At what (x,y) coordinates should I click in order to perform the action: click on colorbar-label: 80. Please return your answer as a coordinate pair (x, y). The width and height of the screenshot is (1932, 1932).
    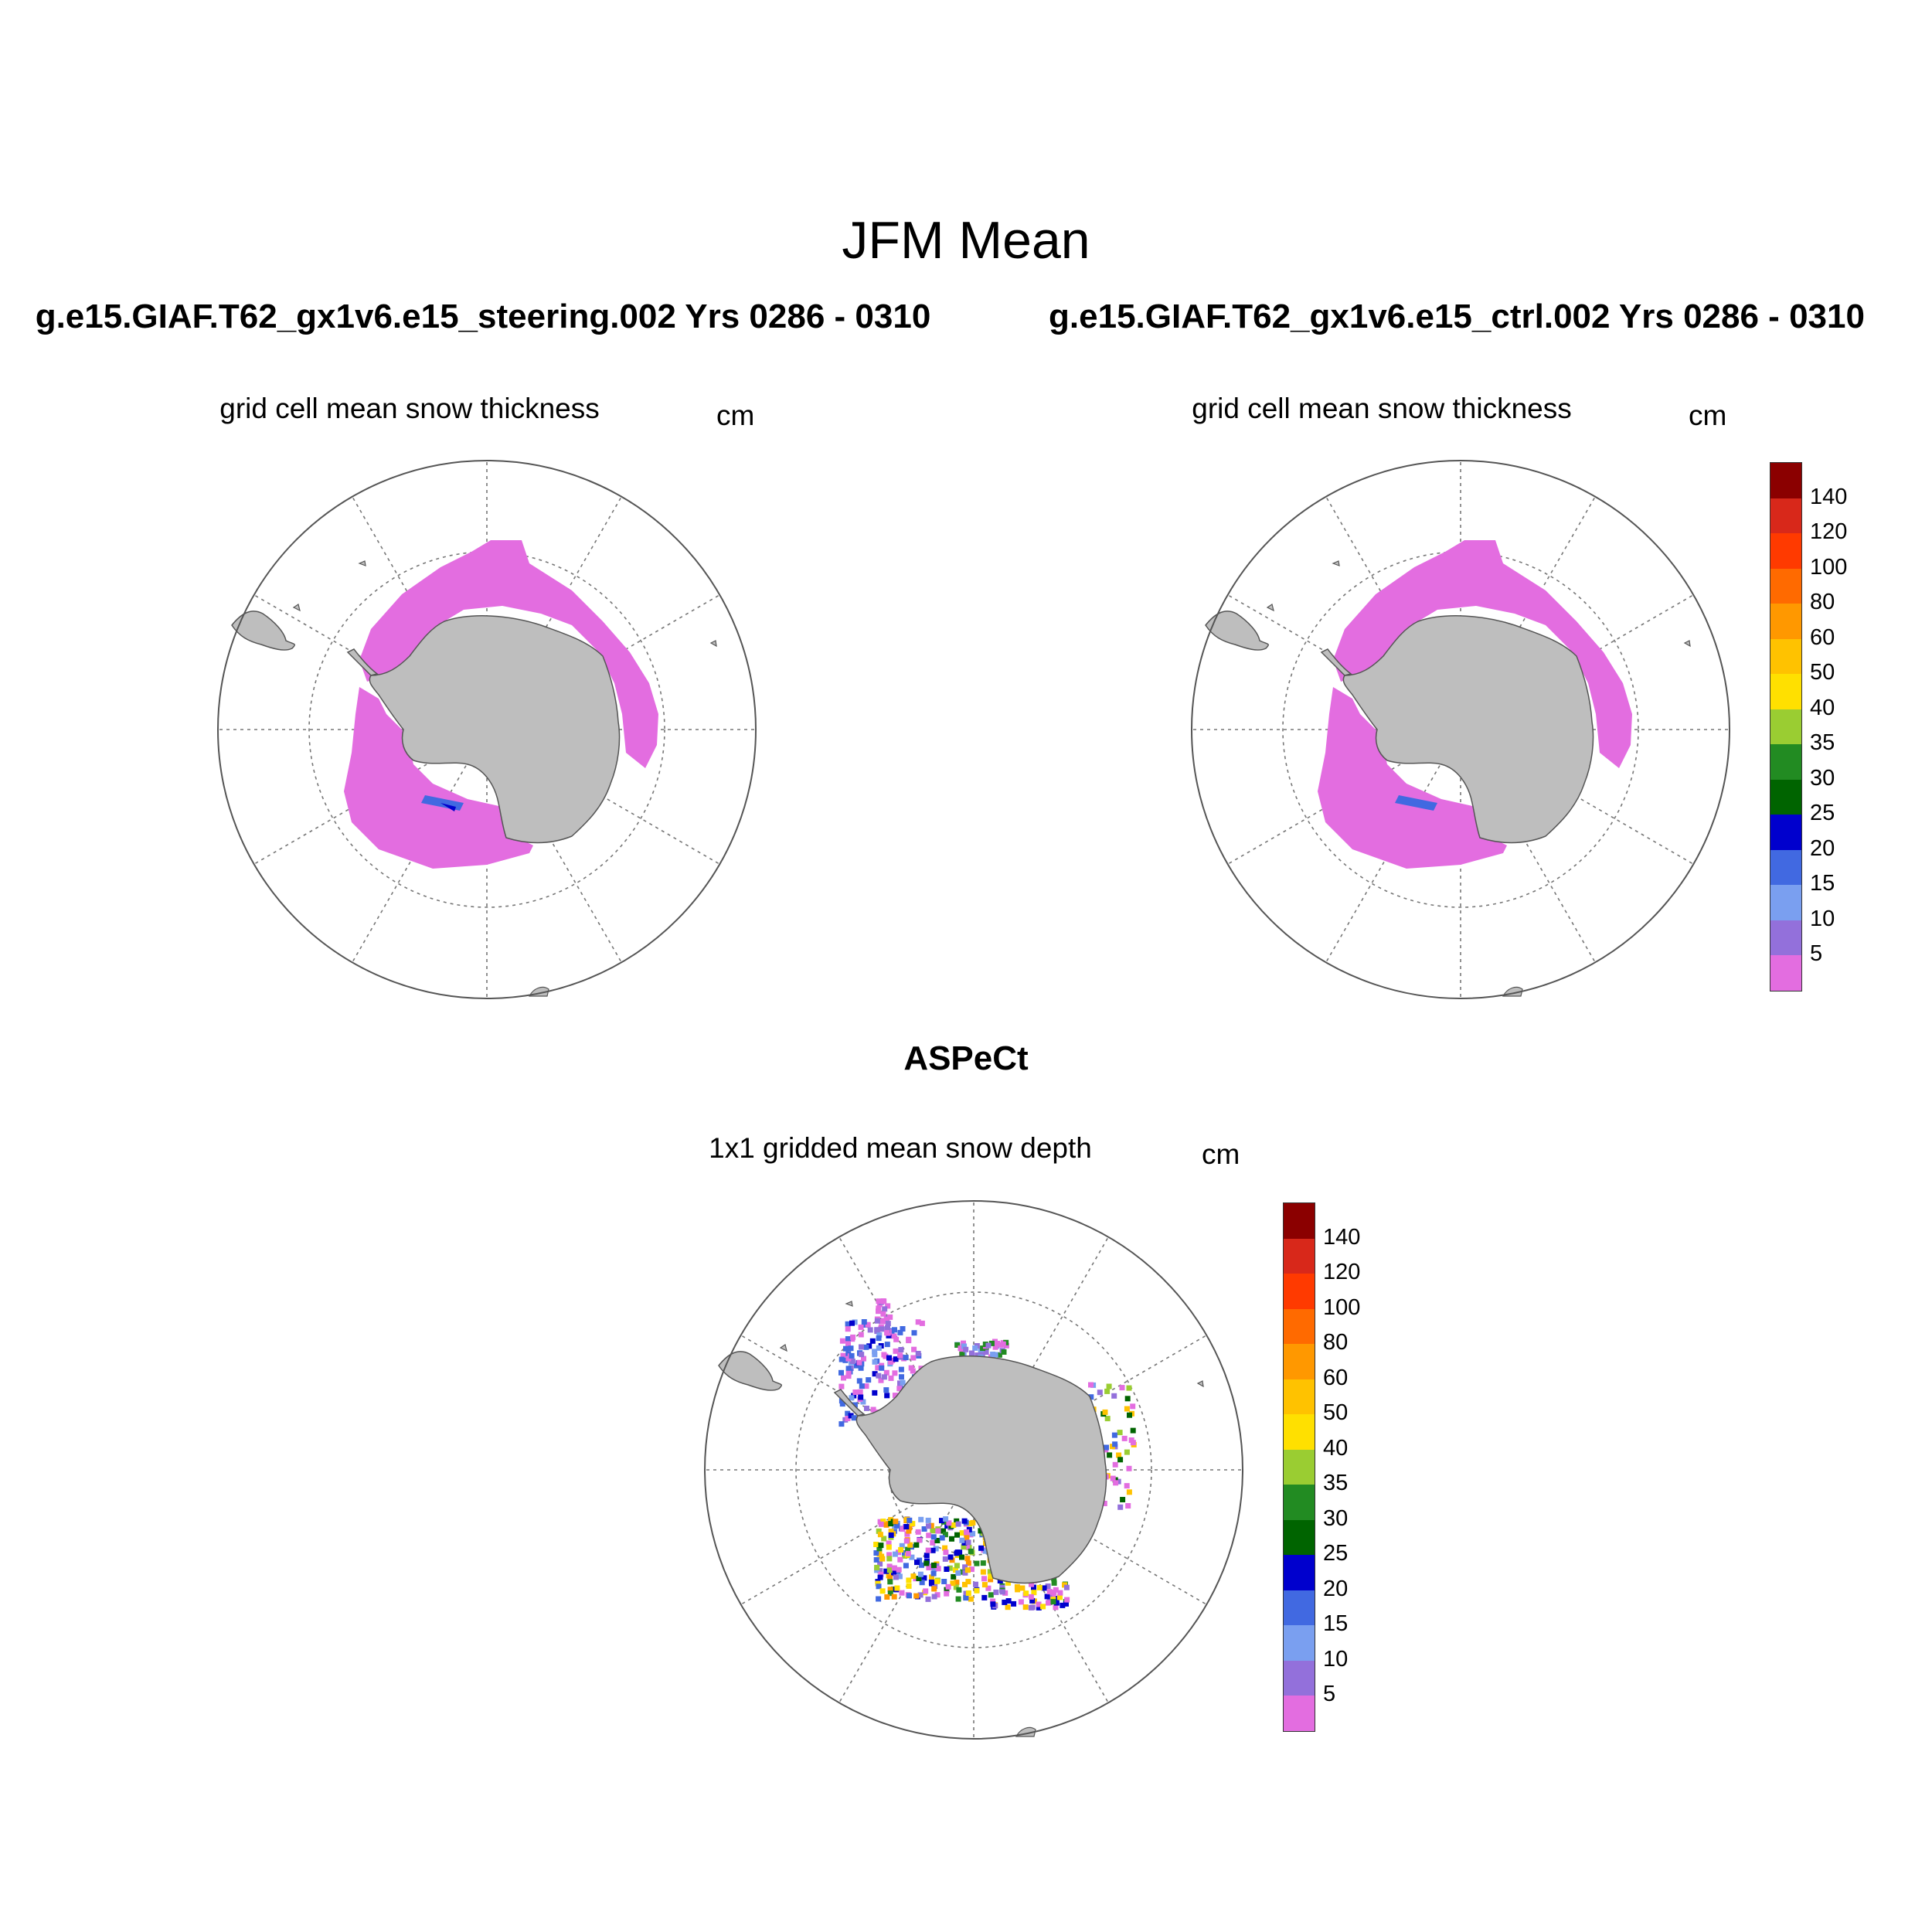
    Looking at the image, I should click on (1335, 1342).